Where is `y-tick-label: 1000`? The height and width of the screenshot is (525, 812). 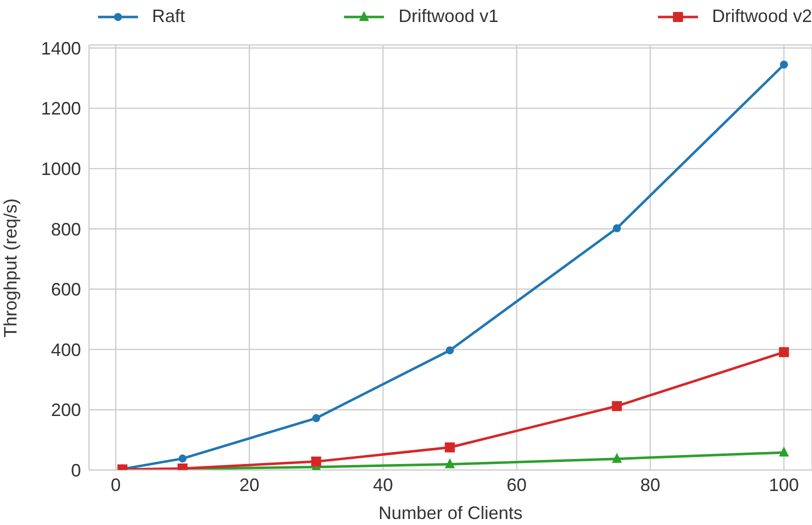
y-tick-label: 1000 is located at coordinates (60, 168).